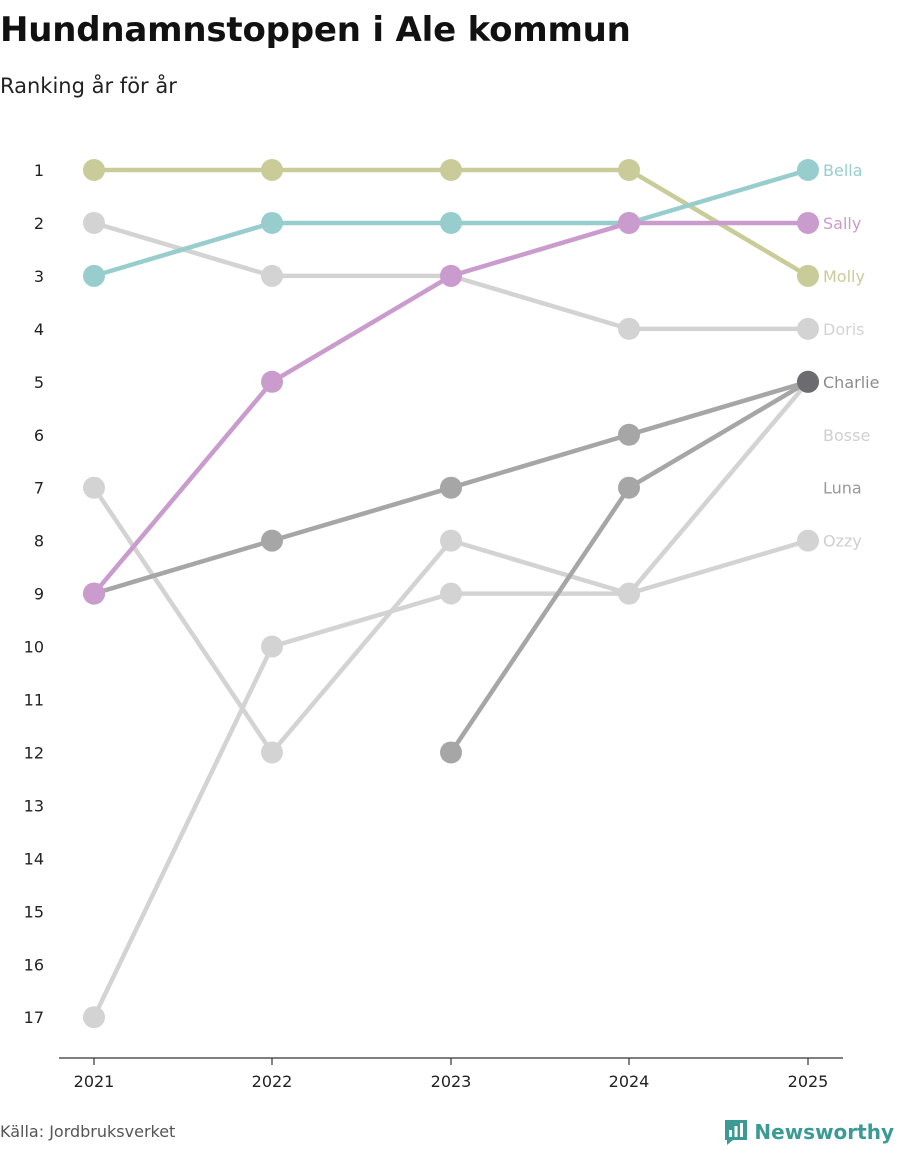 This screenshot has width=900, height=1150. What do you see at coordinates (629, 1081) in the screenshot?
I see `x-tick-label: 2024` at bounding box center [629, 1081].